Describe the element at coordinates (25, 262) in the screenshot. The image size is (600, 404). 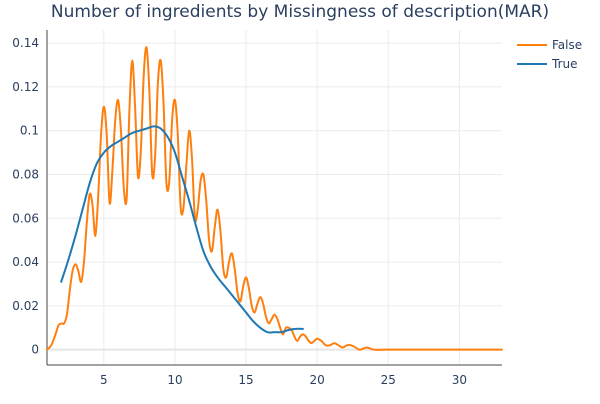
I see `y-tick-label: 0.04` at that location.